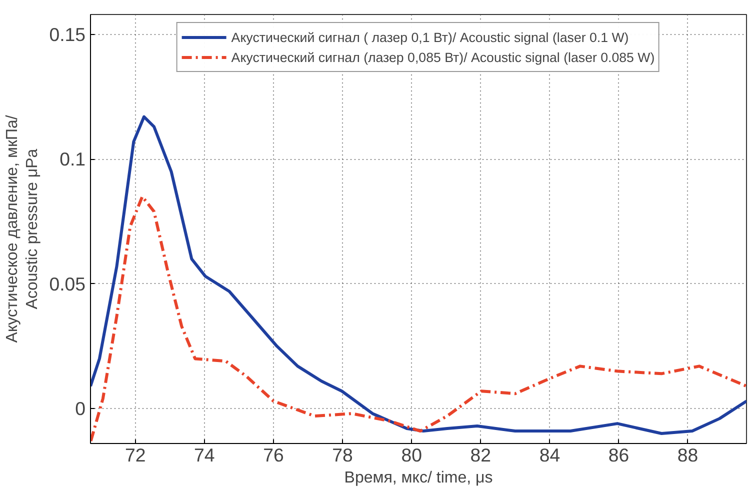 This screenshot has width=748, height=489. I want to click on legend-label: Акустический сигнал ( лазер 0,1 Вт)/ Acoustic signal (laser 0.1 W), so click(430, 37).